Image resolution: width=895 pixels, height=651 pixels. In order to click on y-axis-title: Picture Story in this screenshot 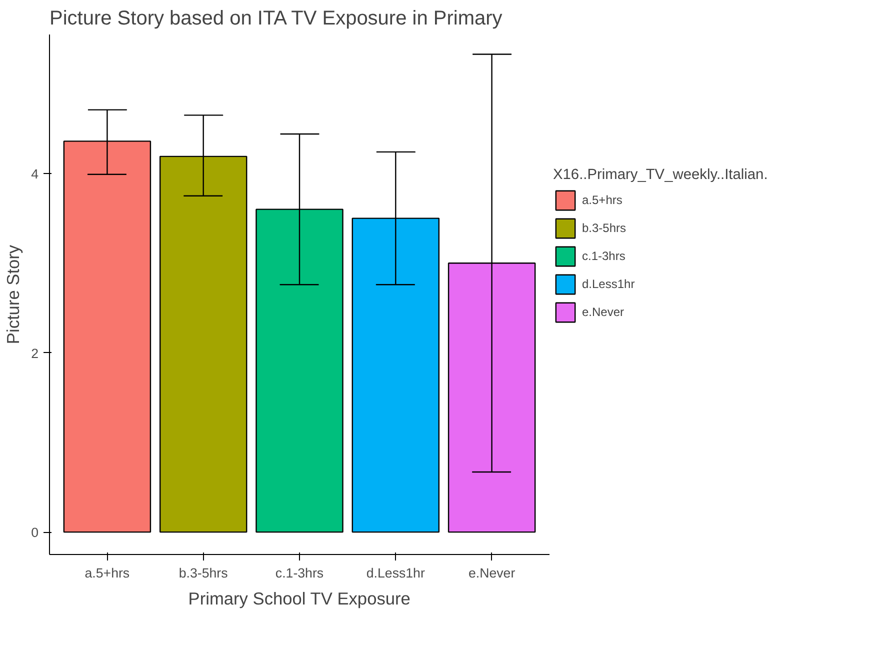, I will do `click(13, 294)`.